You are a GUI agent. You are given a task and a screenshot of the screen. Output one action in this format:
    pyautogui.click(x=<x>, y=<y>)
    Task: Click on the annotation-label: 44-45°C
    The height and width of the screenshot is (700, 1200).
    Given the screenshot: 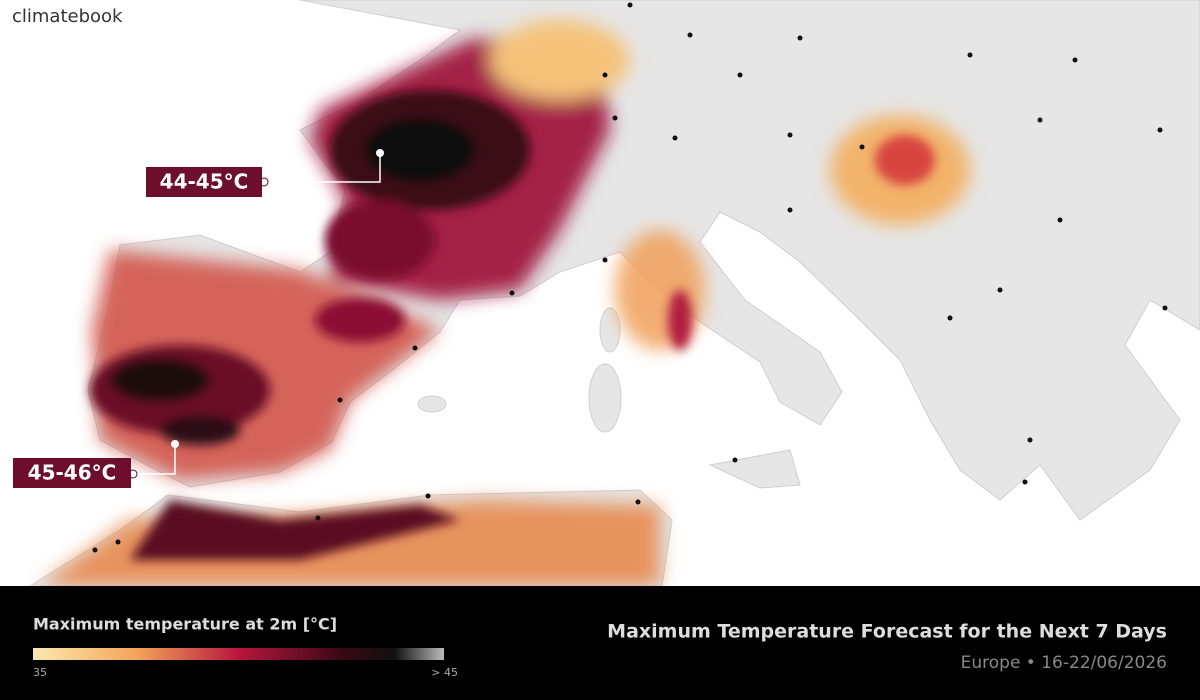 What is the action you would take?
    pyautogui.click(x=204, y=182)
    